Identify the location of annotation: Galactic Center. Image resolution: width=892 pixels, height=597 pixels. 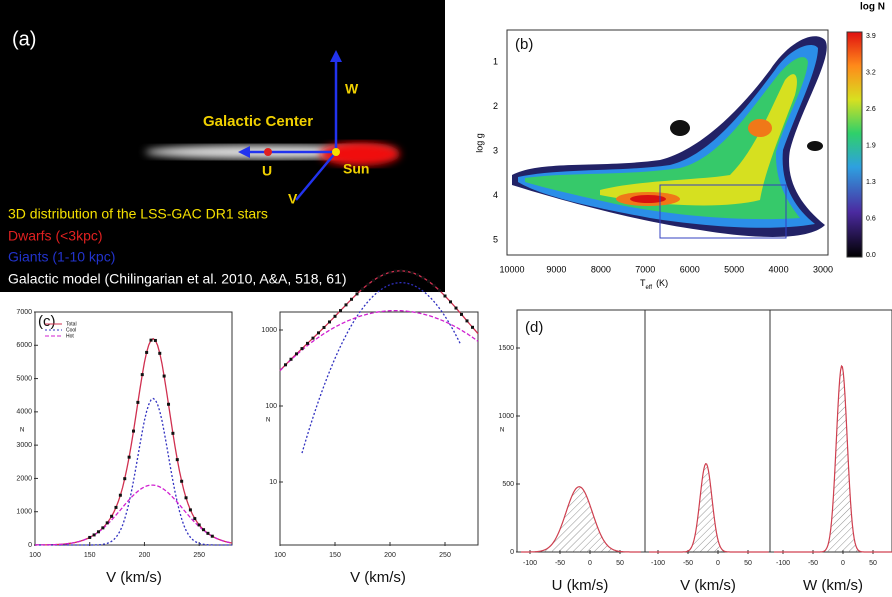
(258, 121).